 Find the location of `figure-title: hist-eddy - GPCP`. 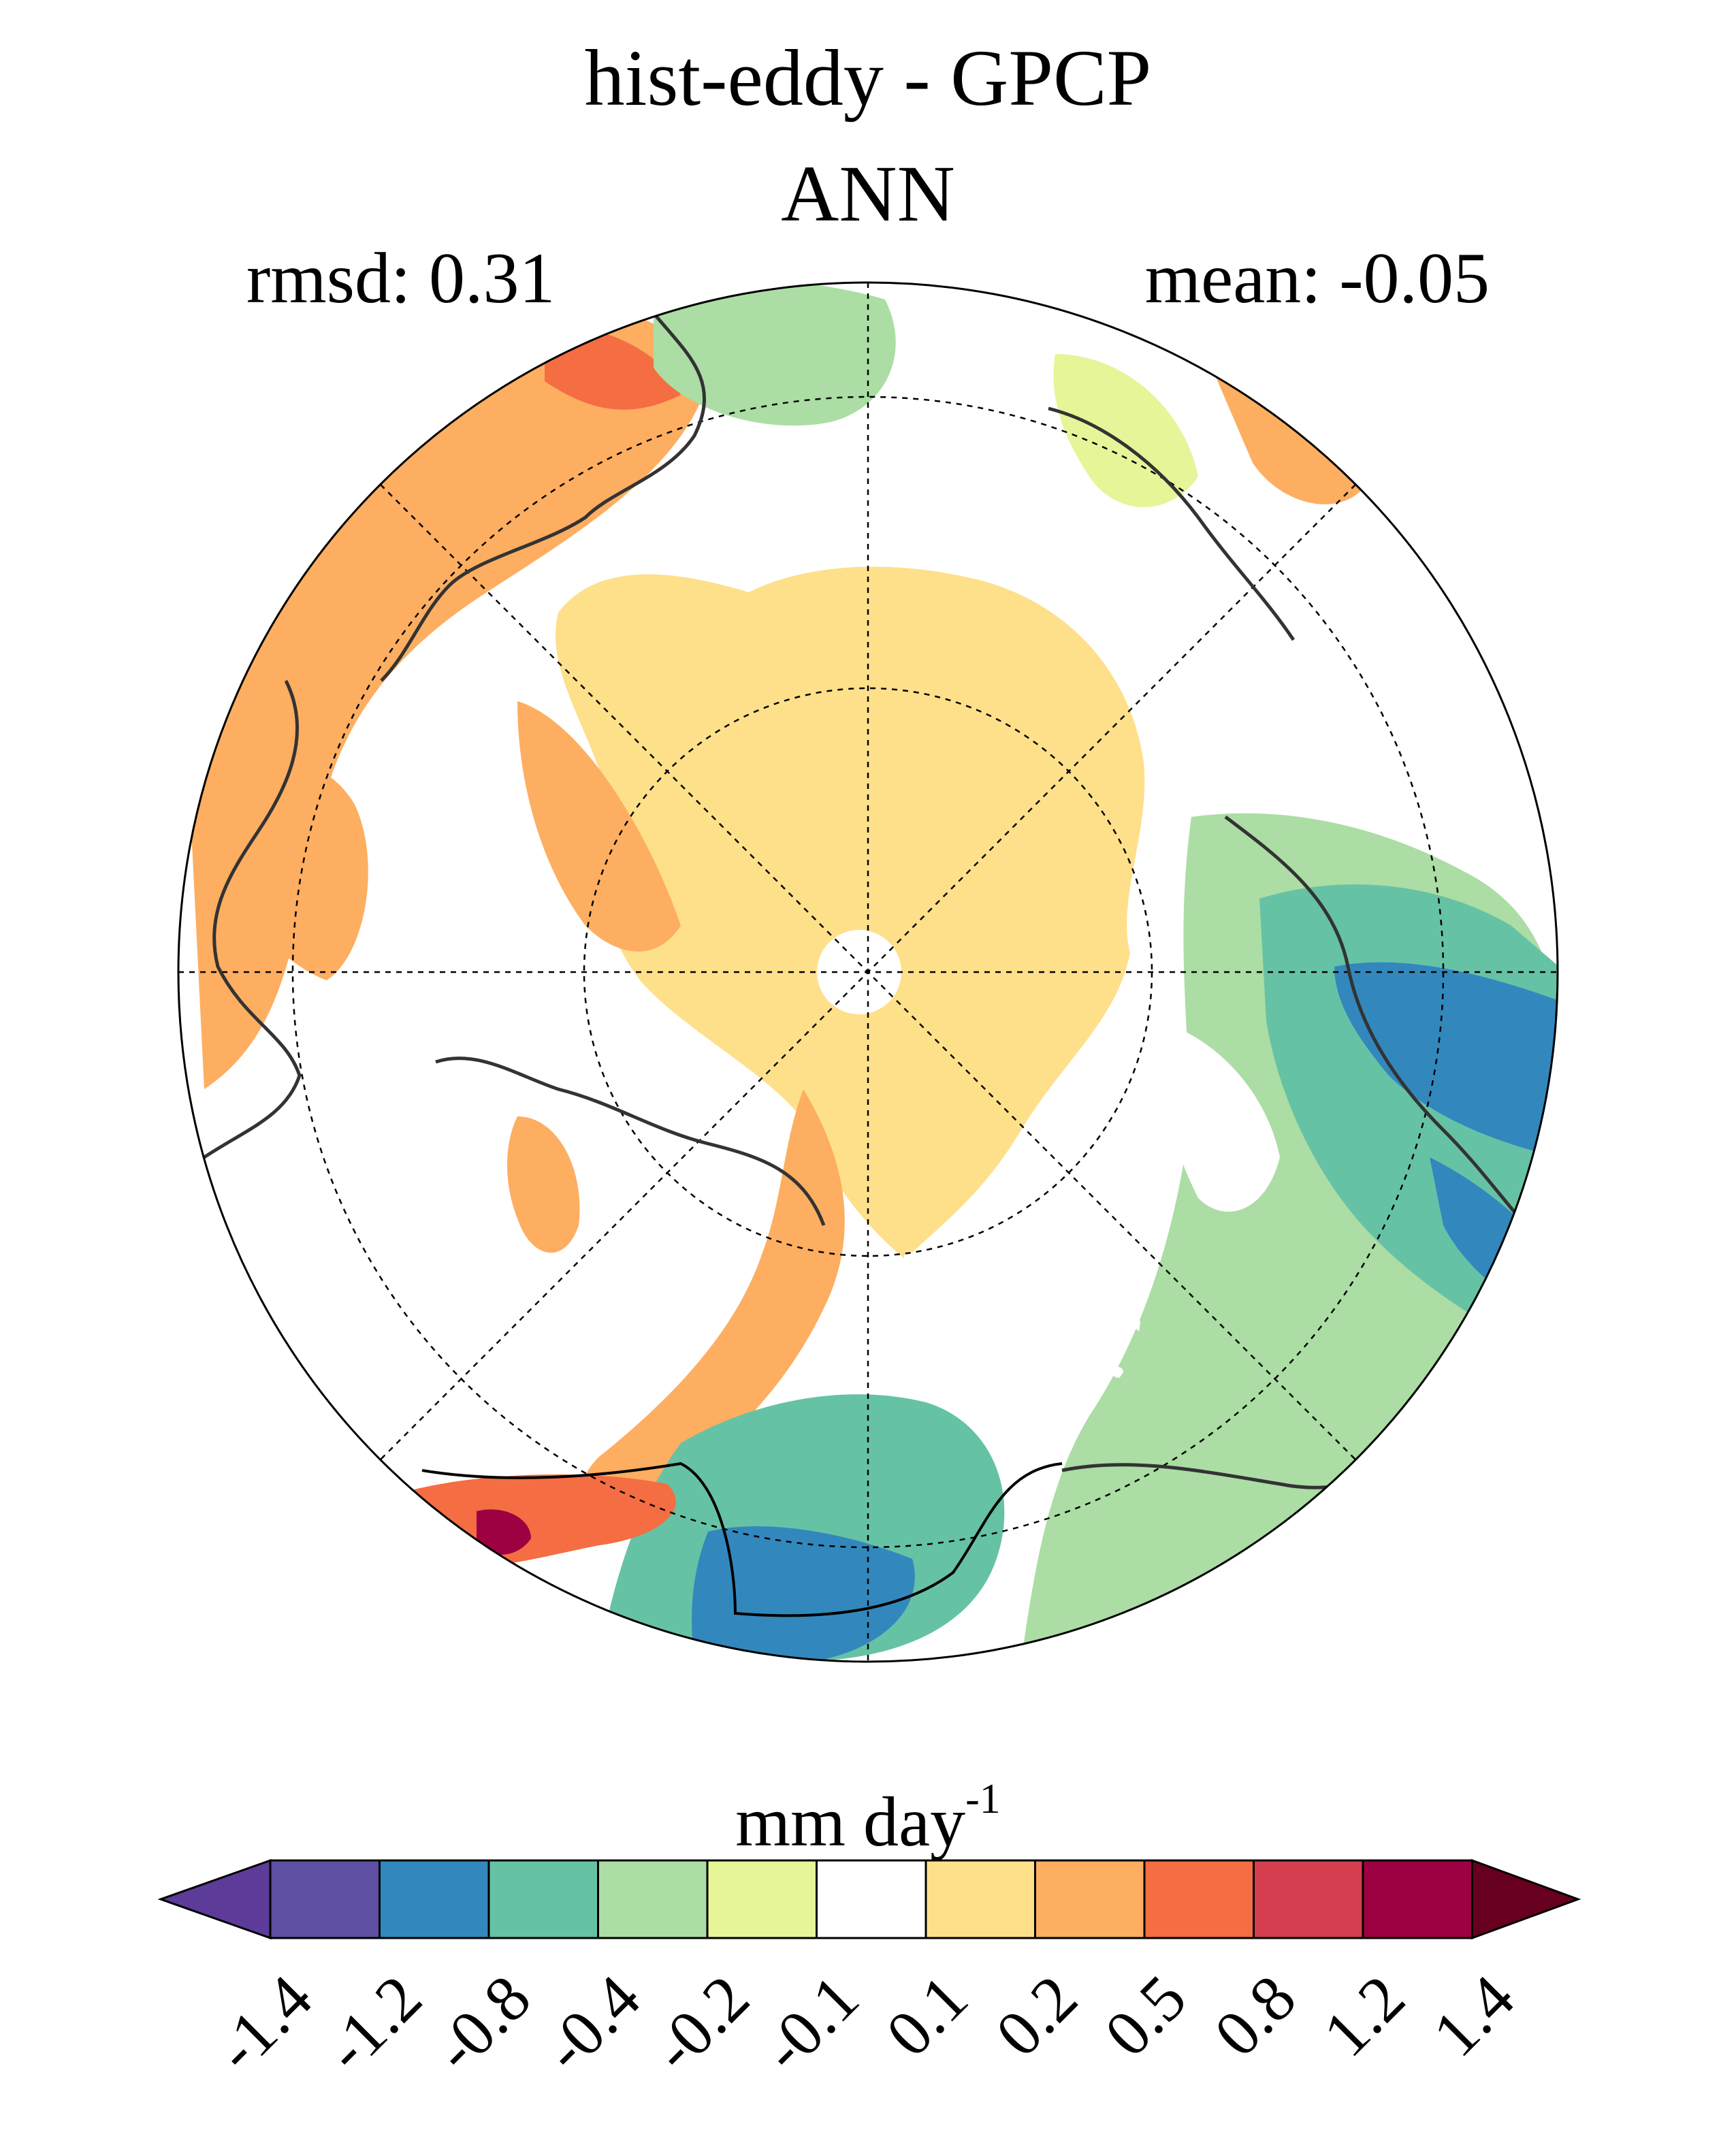

figure-title: hist-eddy - GPCP is located at coordinates (868, 78).